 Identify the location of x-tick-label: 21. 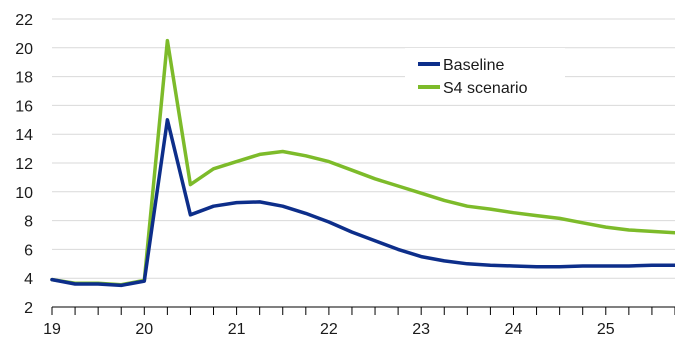
(237, 329).